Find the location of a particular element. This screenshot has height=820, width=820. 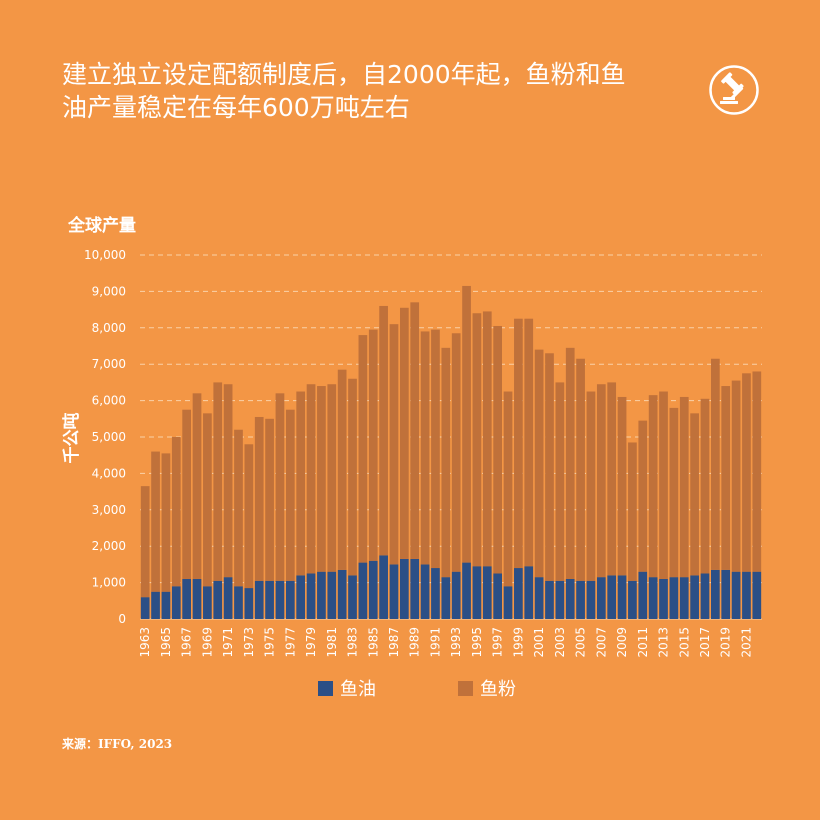

bar-fish-oil-1996 is located at coordinates (487, 592).